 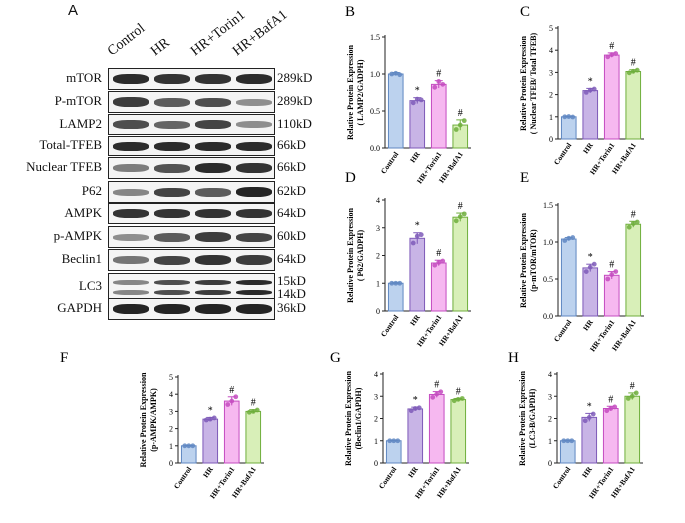 I want to click on molecular-weight-label: 66kD, so click(x=291, y=144).